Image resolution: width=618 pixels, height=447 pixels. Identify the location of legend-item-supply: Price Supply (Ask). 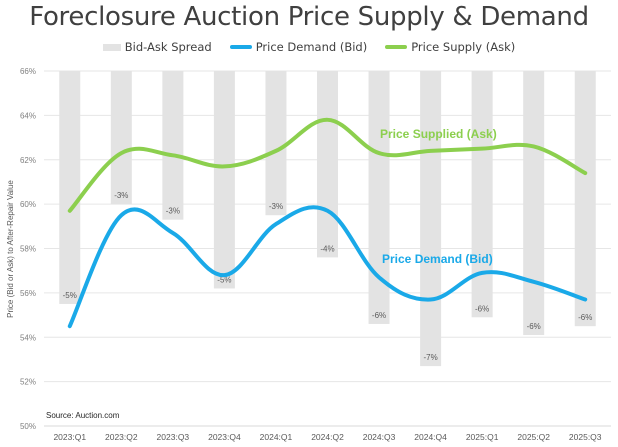
(450, 47).